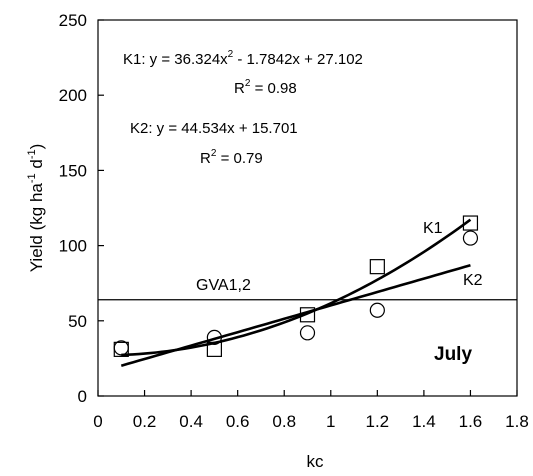  Describe the element at coordinates (205, 158) in the screenshot. I see `k2-r2-main: R` at that location.